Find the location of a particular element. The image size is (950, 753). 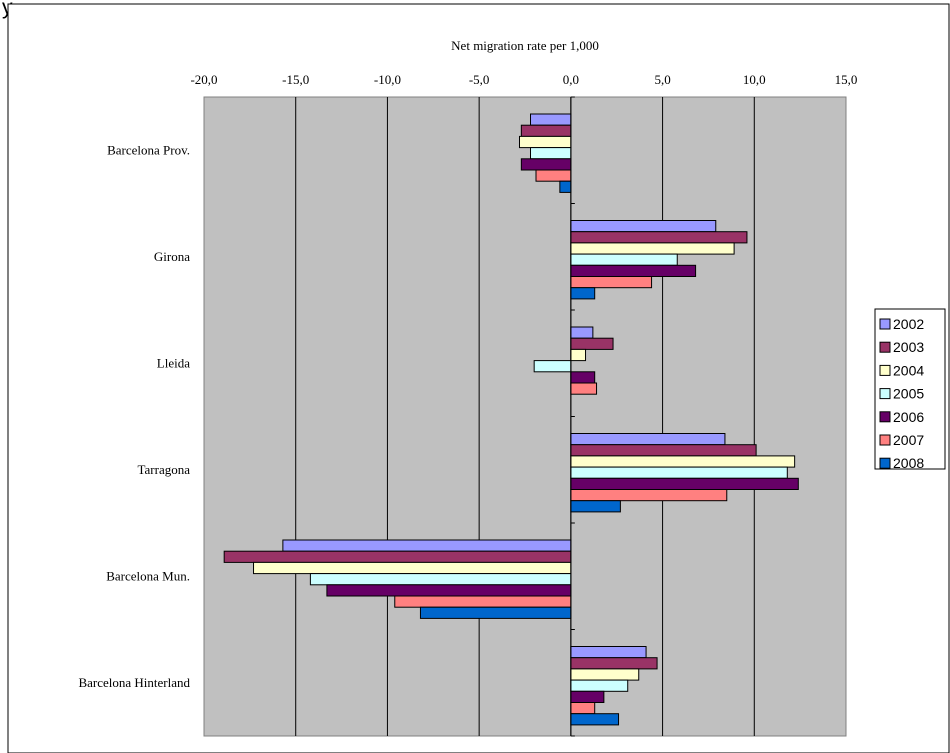

legend-label-2005: 2005 is located at coordinates (908, 394).